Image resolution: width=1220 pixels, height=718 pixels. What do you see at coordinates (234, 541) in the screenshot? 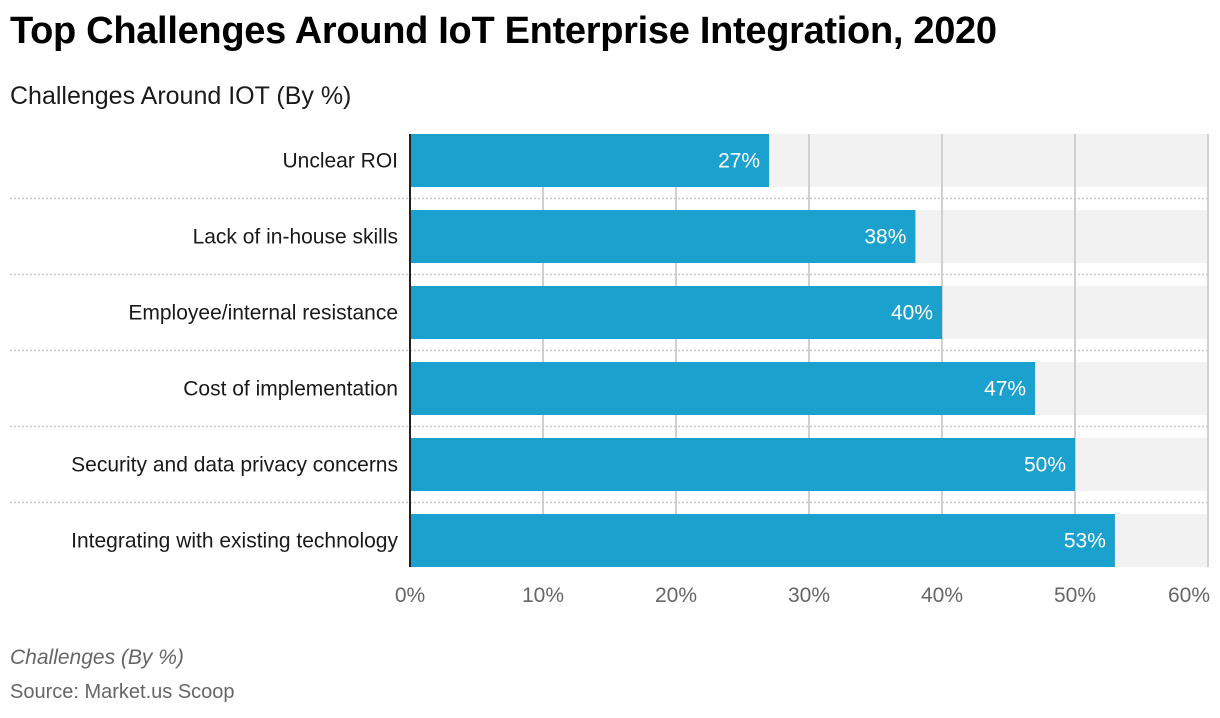
I see `category-label: Integrating with existing technology` at bounding box center [234, 541].